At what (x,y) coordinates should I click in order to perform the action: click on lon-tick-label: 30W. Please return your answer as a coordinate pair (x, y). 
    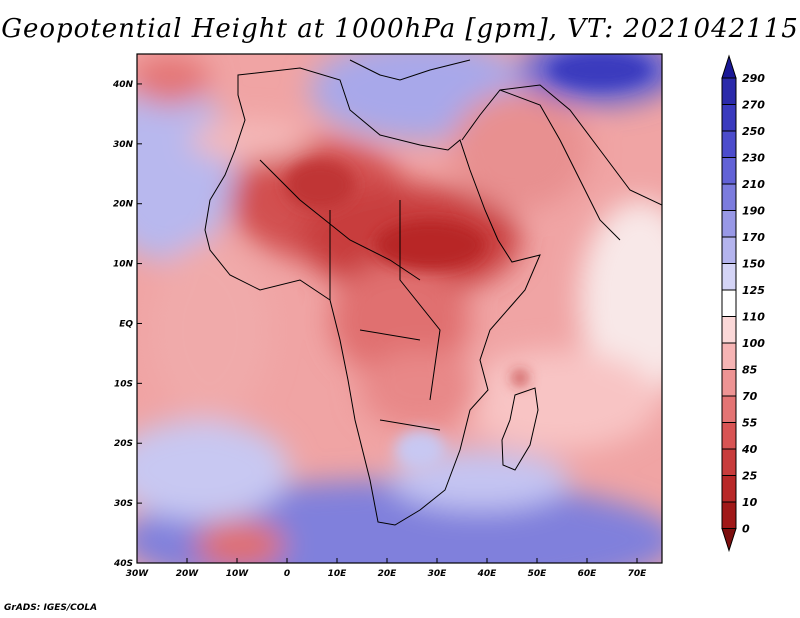
    Looking at the image, I should click on (138, 574).